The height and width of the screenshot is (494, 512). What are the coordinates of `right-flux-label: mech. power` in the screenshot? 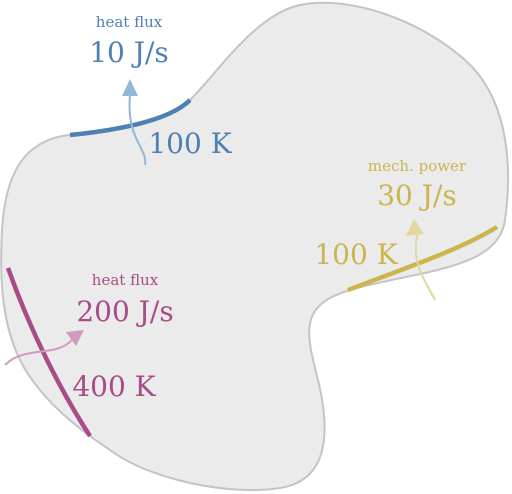 It's located at (417, 166).